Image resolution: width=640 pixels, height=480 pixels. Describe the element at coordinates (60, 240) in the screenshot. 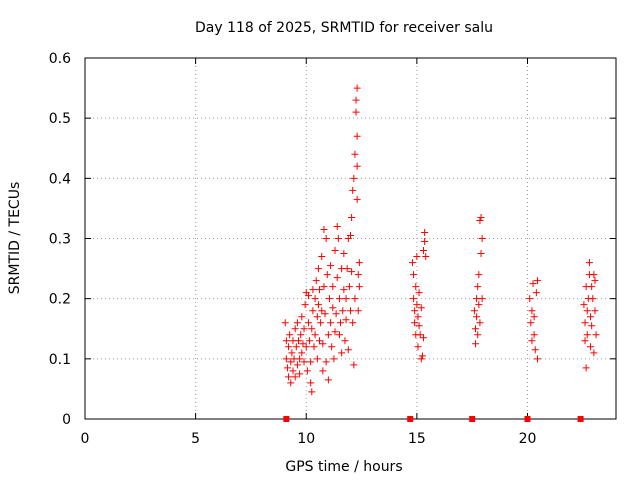

I see `y-tick-label: 0.3` at that location.